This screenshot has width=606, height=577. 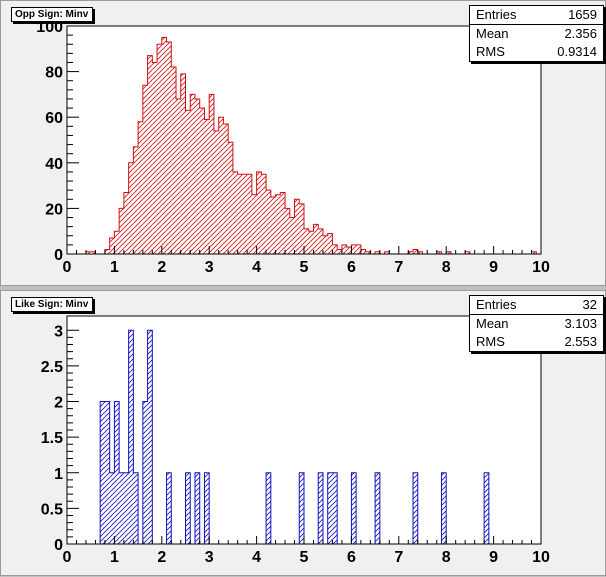 I want to click on x-tick-label: 2, so click(x=161, y=267).